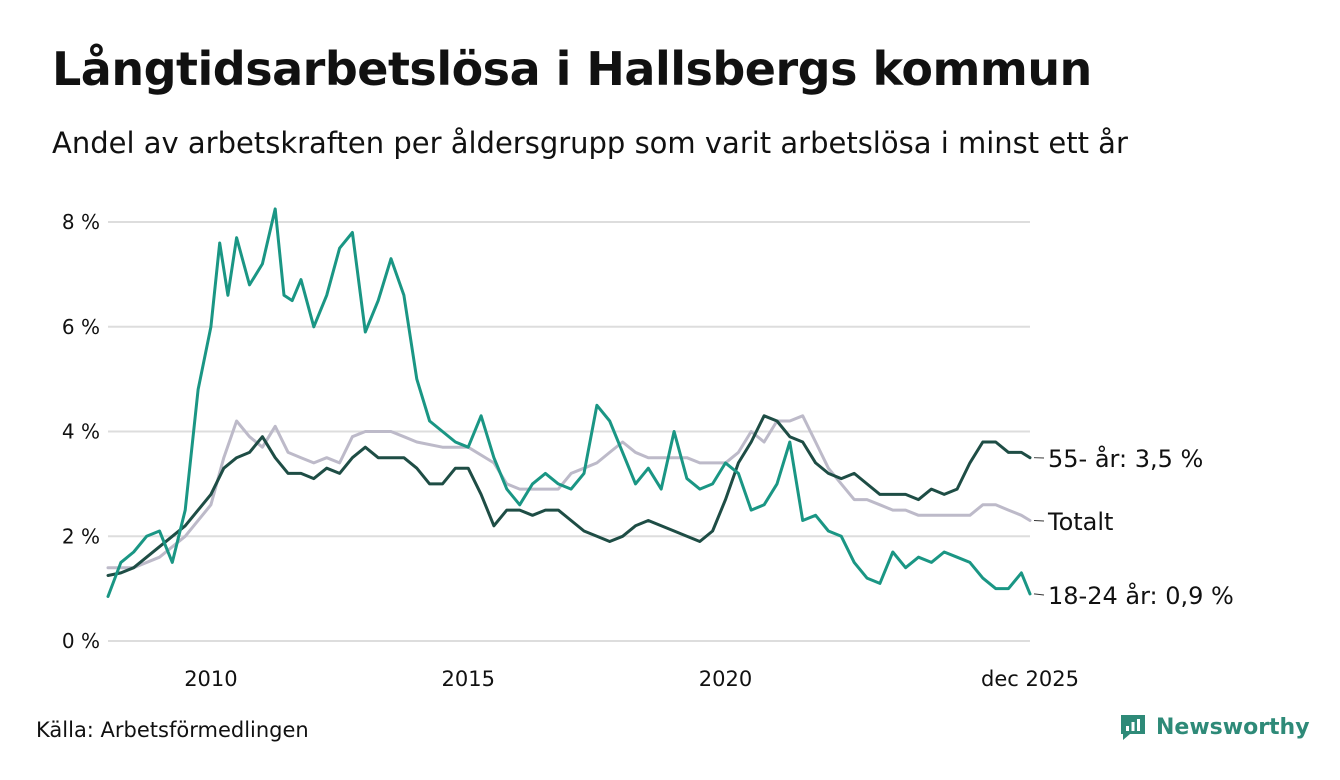 The width and height of the screenshot is (1340, 780). I want to click on x-tick-label-3: dec 2025, so click(1030, 679).